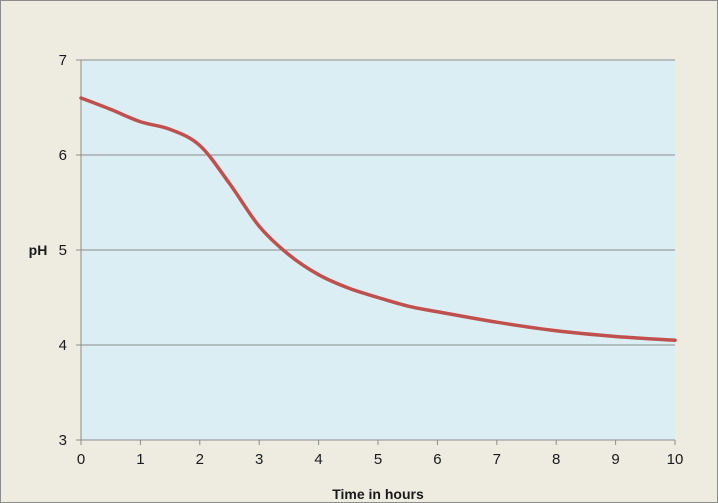 The width and height of the screenshot is (718, 503). Describe the element at coordinates (63, 250) in the screenshot. I see `y-tick-label: 5` at that location.